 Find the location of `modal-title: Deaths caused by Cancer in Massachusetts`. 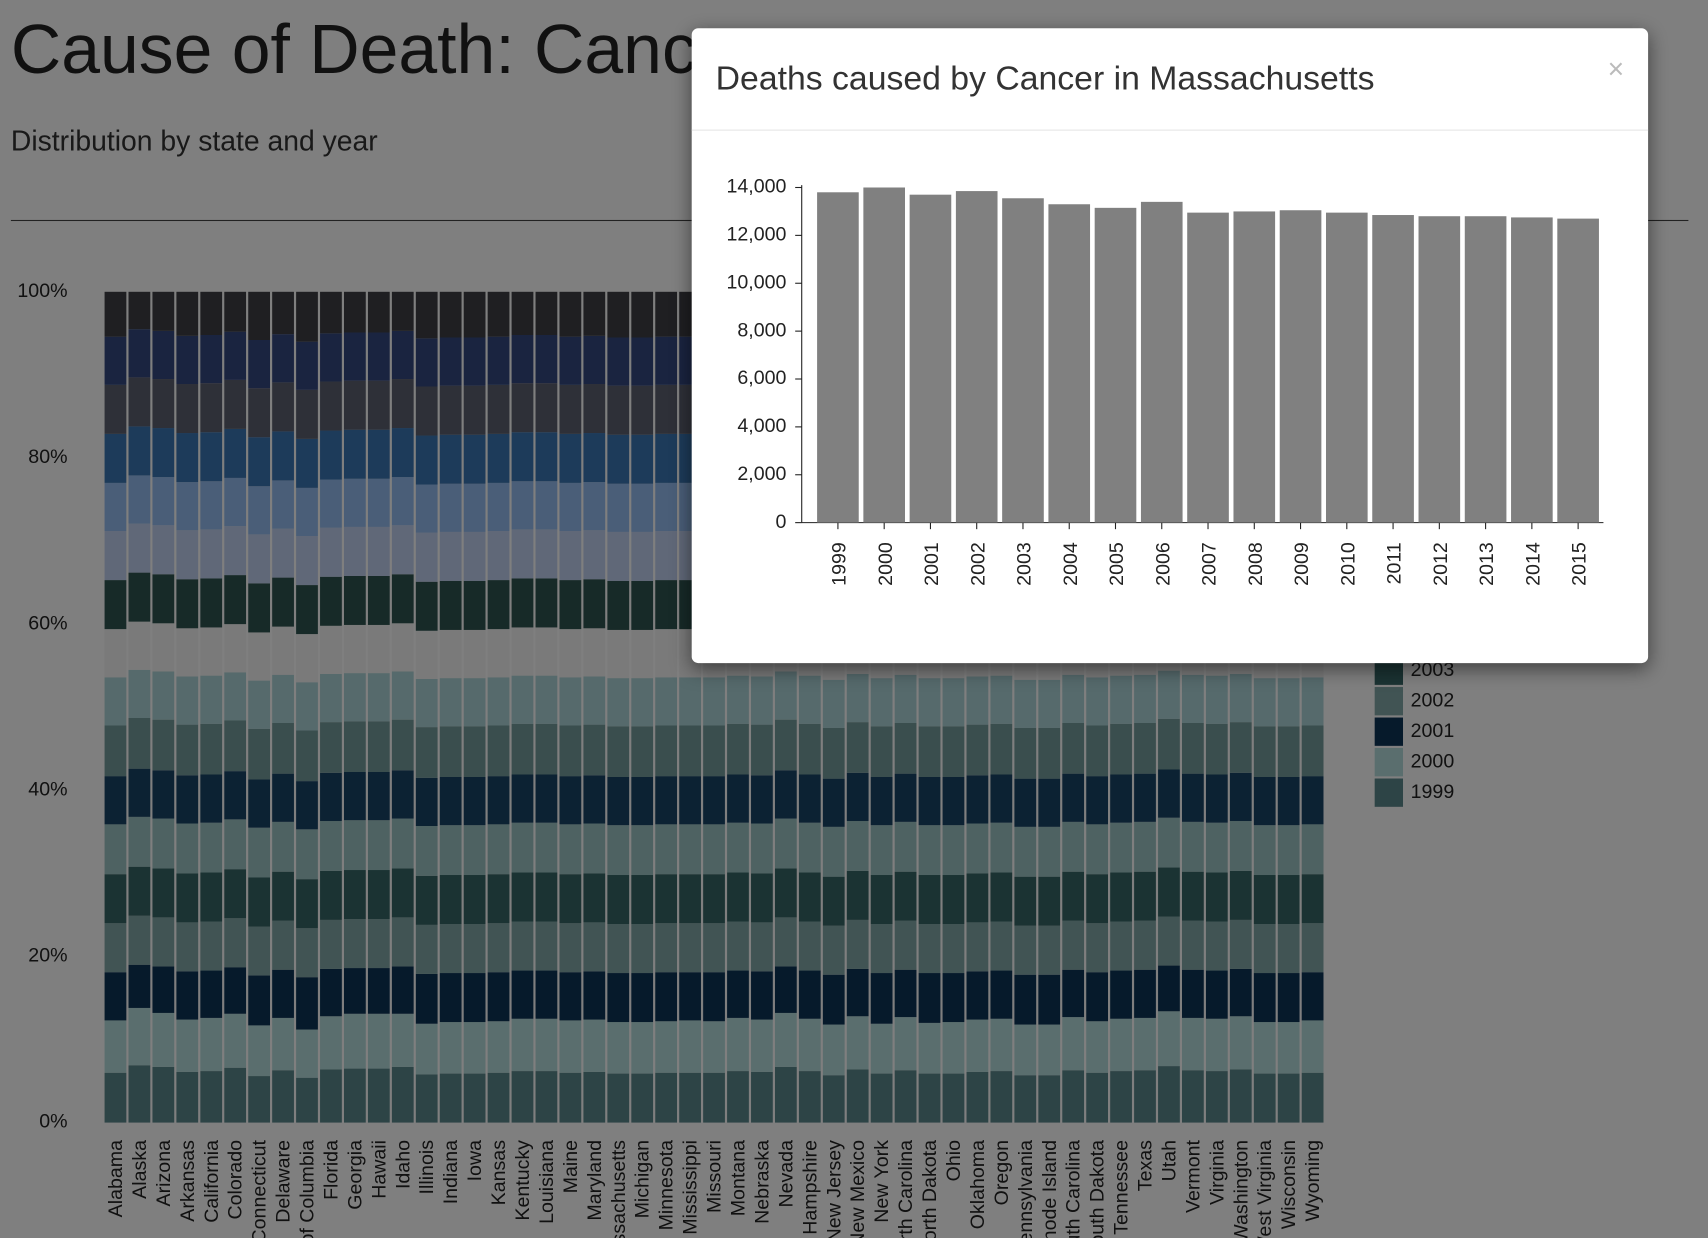

modal-title: Deaths caused by Cancer in Massachusetts is located at coordinates (1045, 77).